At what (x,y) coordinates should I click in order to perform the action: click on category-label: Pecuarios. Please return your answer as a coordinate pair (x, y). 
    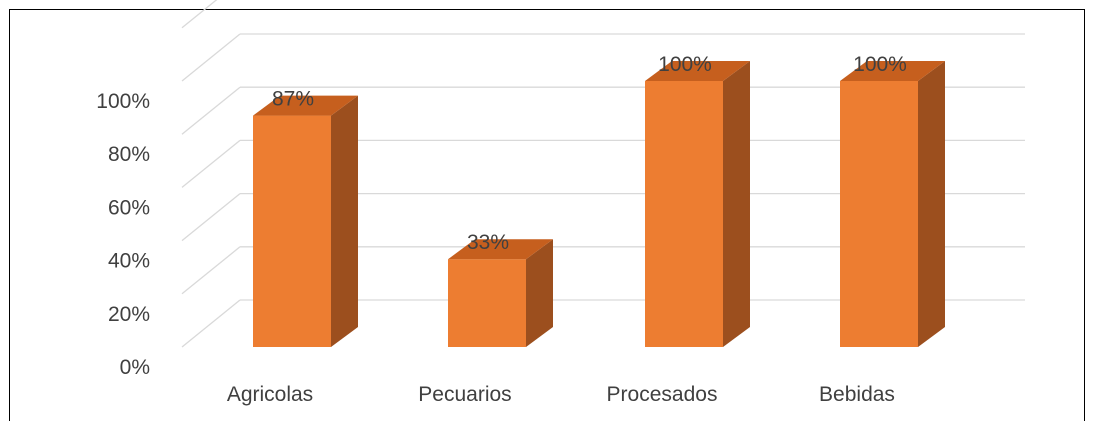
    Looking at the image, I should click on (464, 394).